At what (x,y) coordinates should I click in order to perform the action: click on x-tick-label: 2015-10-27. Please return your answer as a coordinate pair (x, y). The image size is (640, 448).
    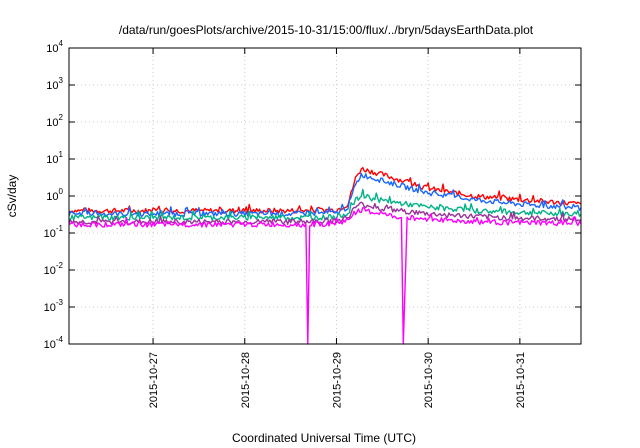
    Looking at the image, I should click on (154, 380).